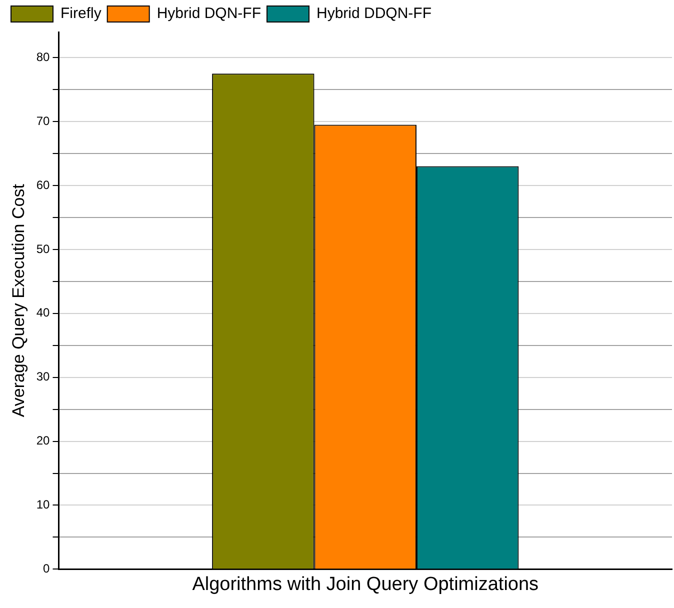 This screenshot has width=674, height=608. What do you see at coordinates (374, 13) in the screenshot?
I see `legend-label: Hybrid DDQN-FF` at bounding box center [374, 13].